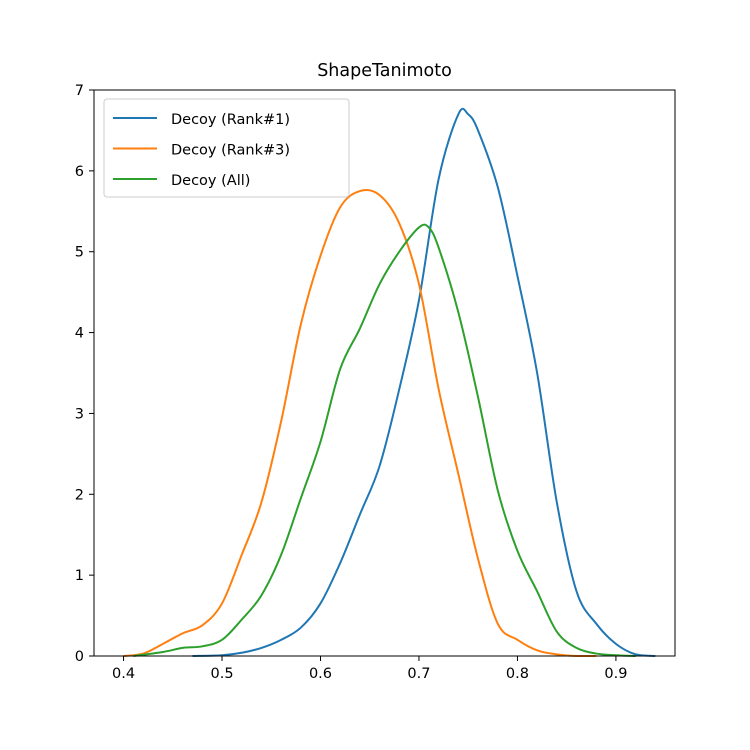 This screenshot has height=750, width=750. Describe the element at coordinates (79, 414) in the screenshot. I see `y-tick-label: 3` at that location.